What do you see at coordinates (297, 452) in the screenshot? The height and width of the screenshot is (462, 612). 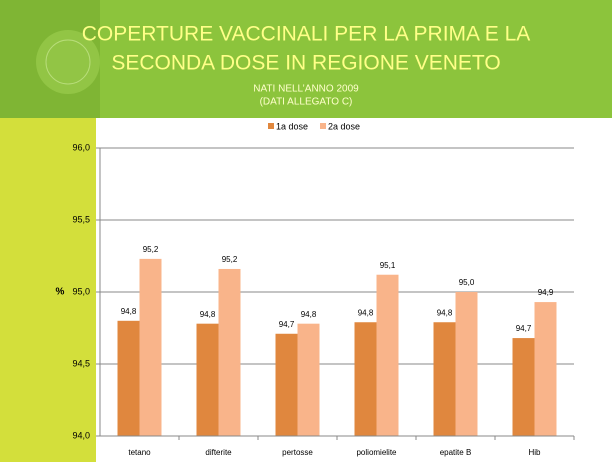 I see `x-tick-label: pertosse` at bounding box center [297, 452].